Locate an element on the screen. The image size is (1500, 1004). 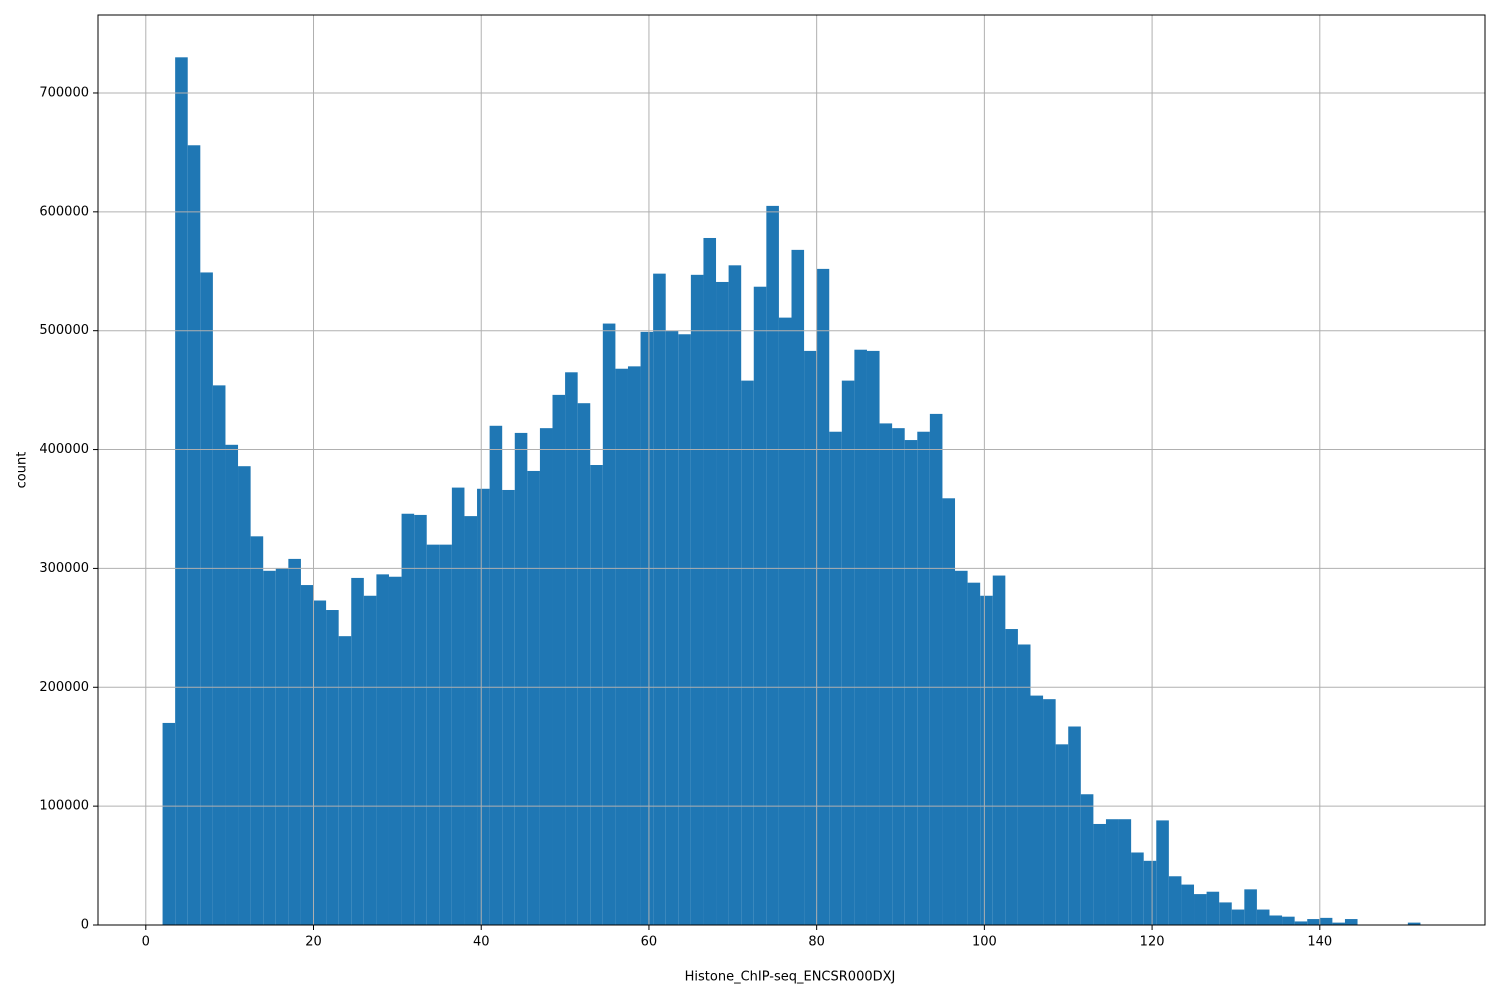
y-tick-label: 400000 is located at coordinates (64, 449).